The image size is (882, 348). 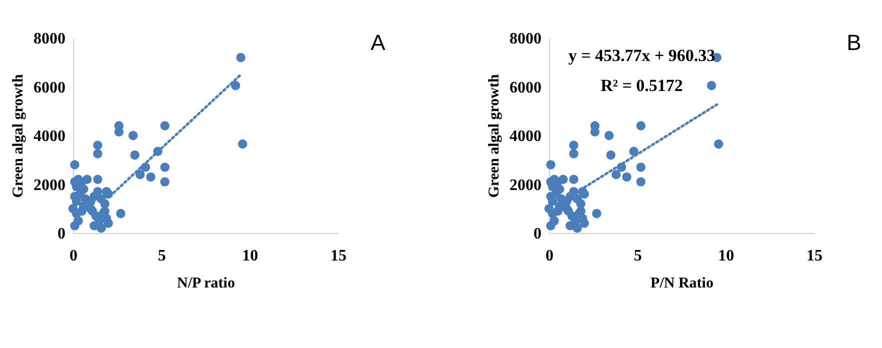 I want to click on x-axis-title: P/N Ratio, so click(x=682, y=284).